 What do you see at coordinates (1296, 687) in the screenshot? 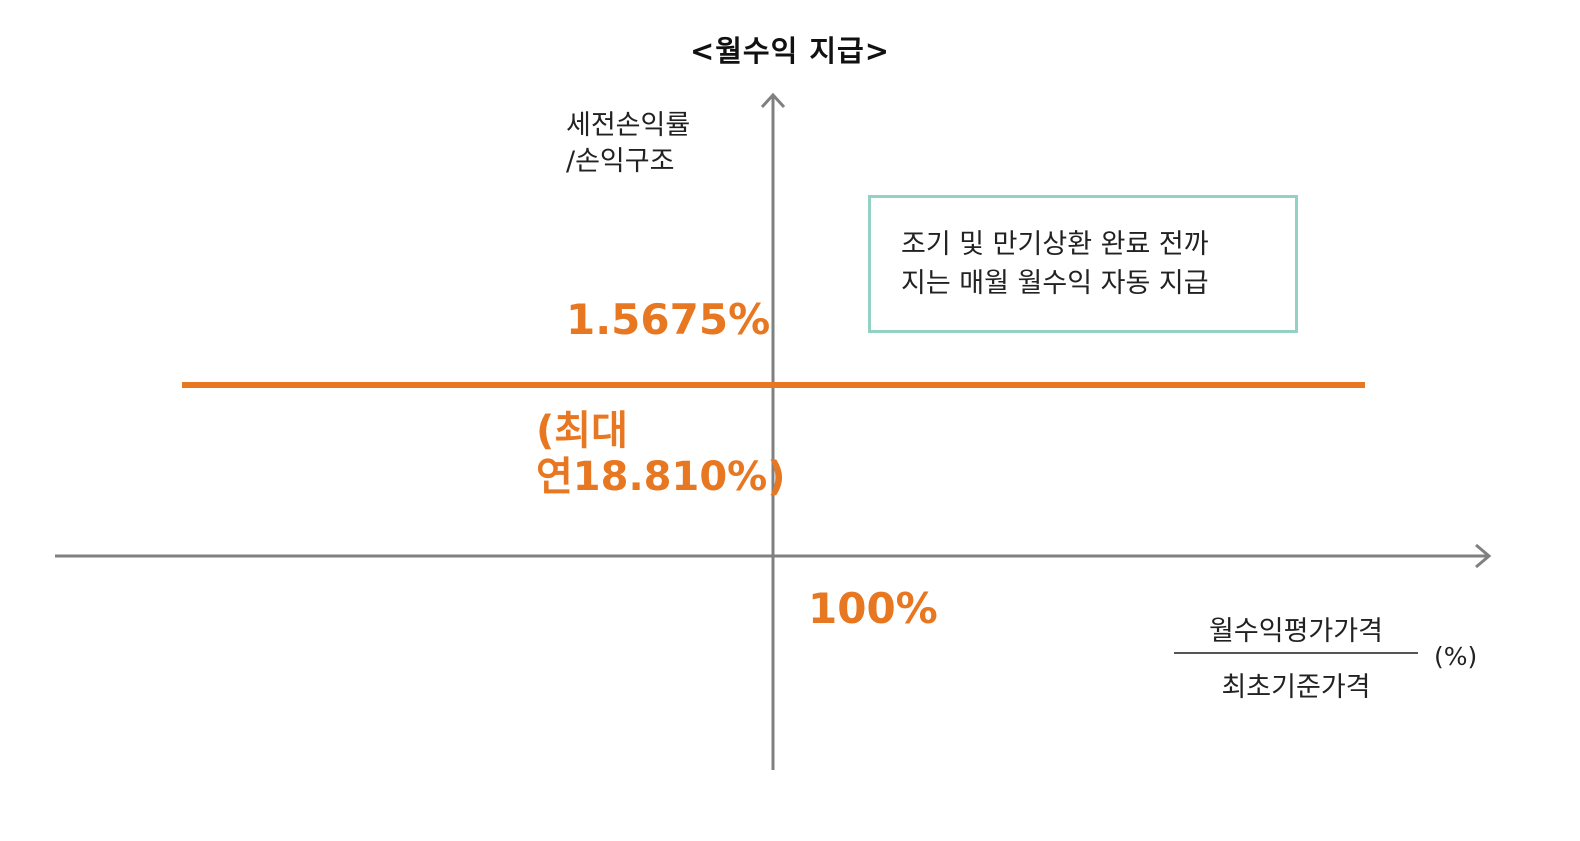
I see `x-axis-denominator: 최초기준가격` at bounding box center [1296, 687].